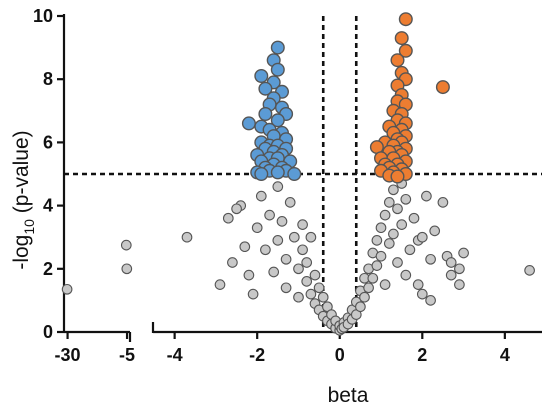  I want to click on y-tick-label: 2, so click(48, 269).